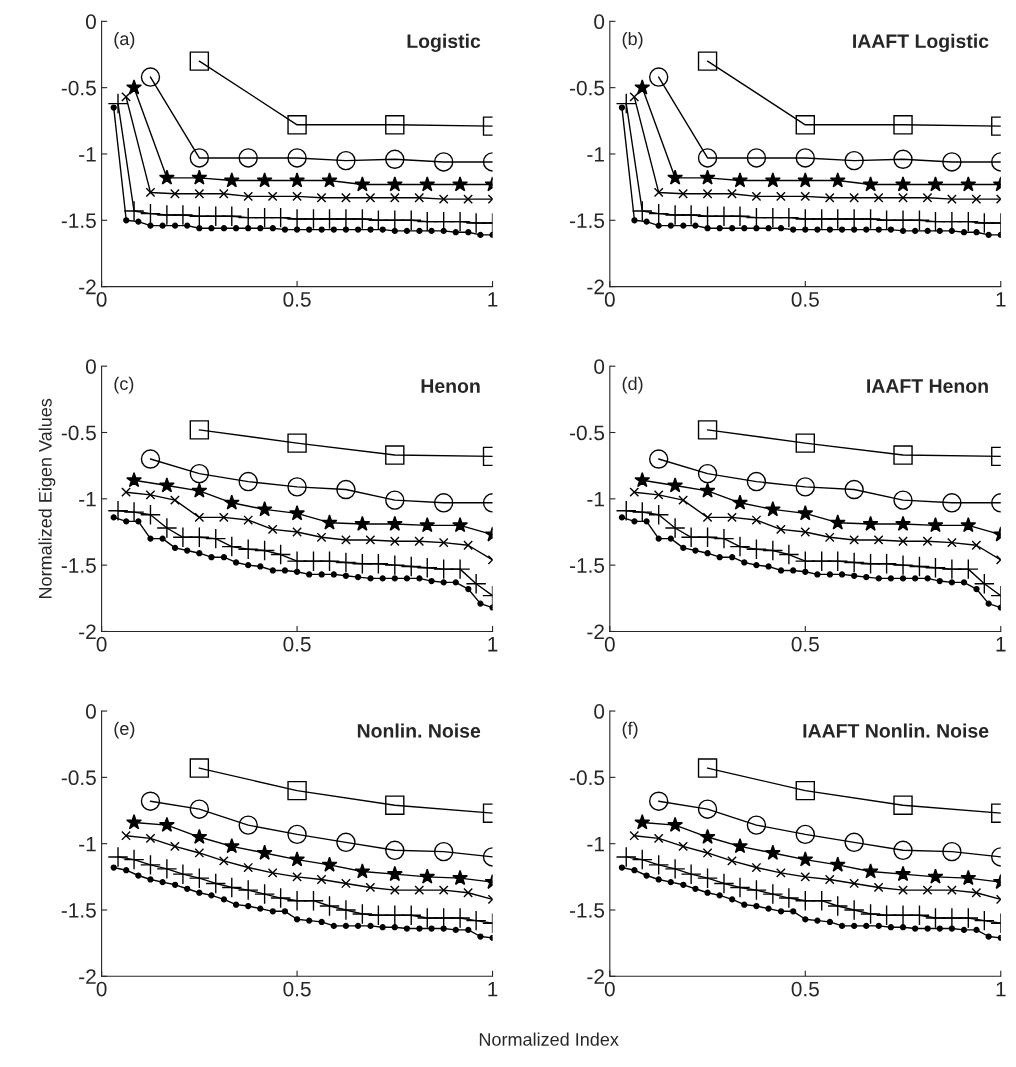 This screenshot has width=1016, height=1067. I want to click on annotation: (c), so click(124, 385).